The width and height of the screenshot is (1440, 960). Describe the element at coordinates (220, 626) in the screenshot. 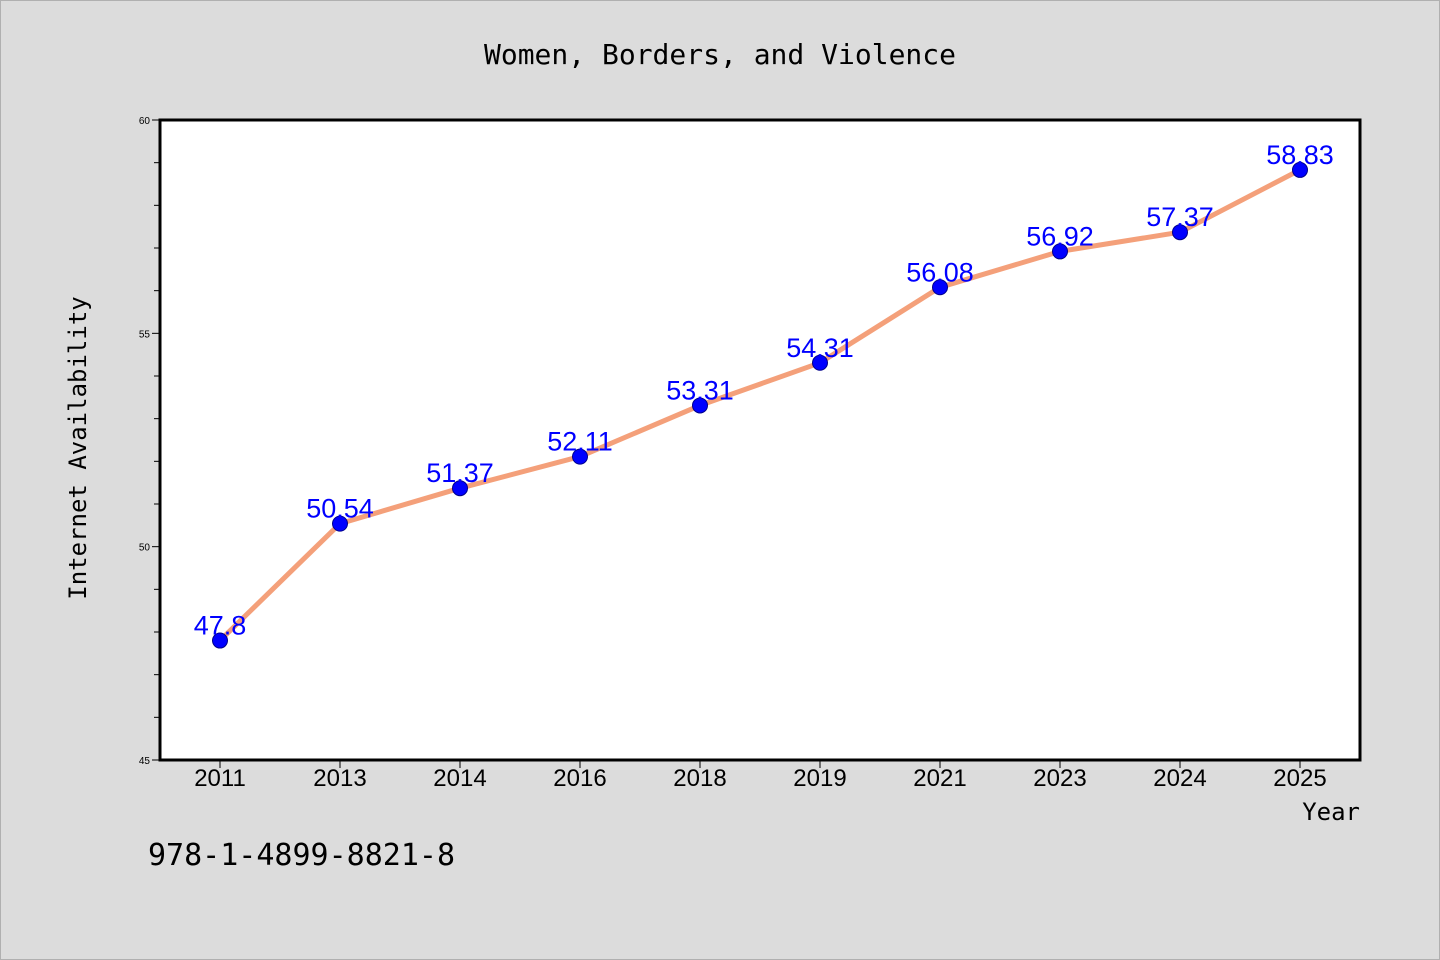

I see `data-label: 47.8` at that location.